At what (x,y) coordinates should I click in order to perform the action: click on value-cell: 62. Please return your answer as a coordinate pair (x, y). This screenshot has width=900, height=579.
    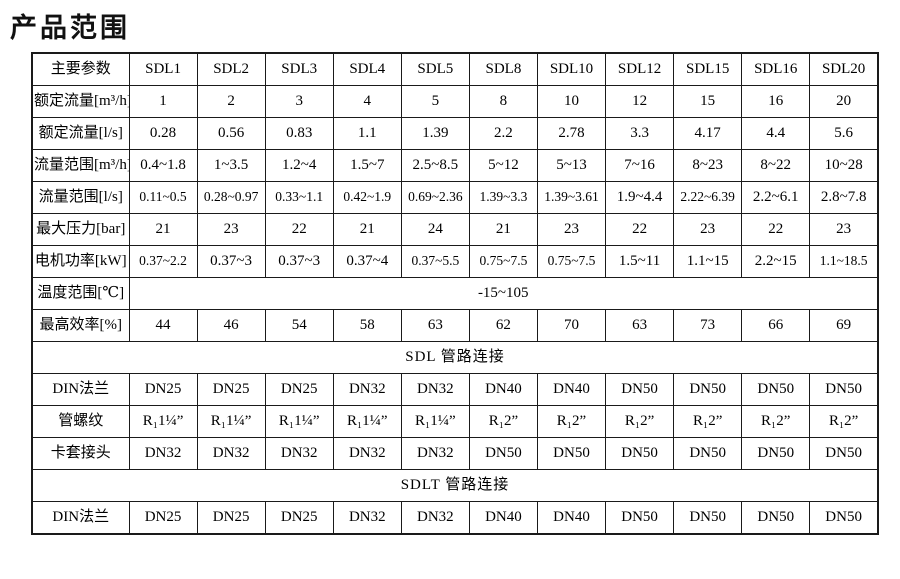
    Looking at the image, I should click on (503, 325).